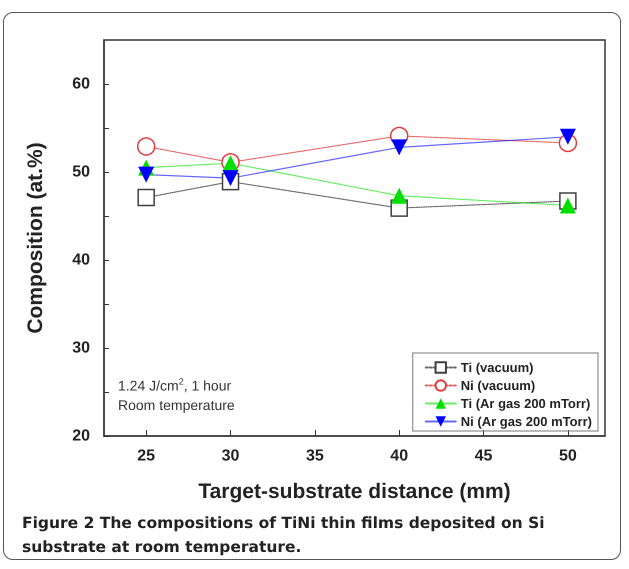 Image resolution: width=629 pixels, height=569 pixels. What do you see at coordinates (81, 436) in the screenshot?
I see `y-tick-label: 20` at bounding box center [81, 436].